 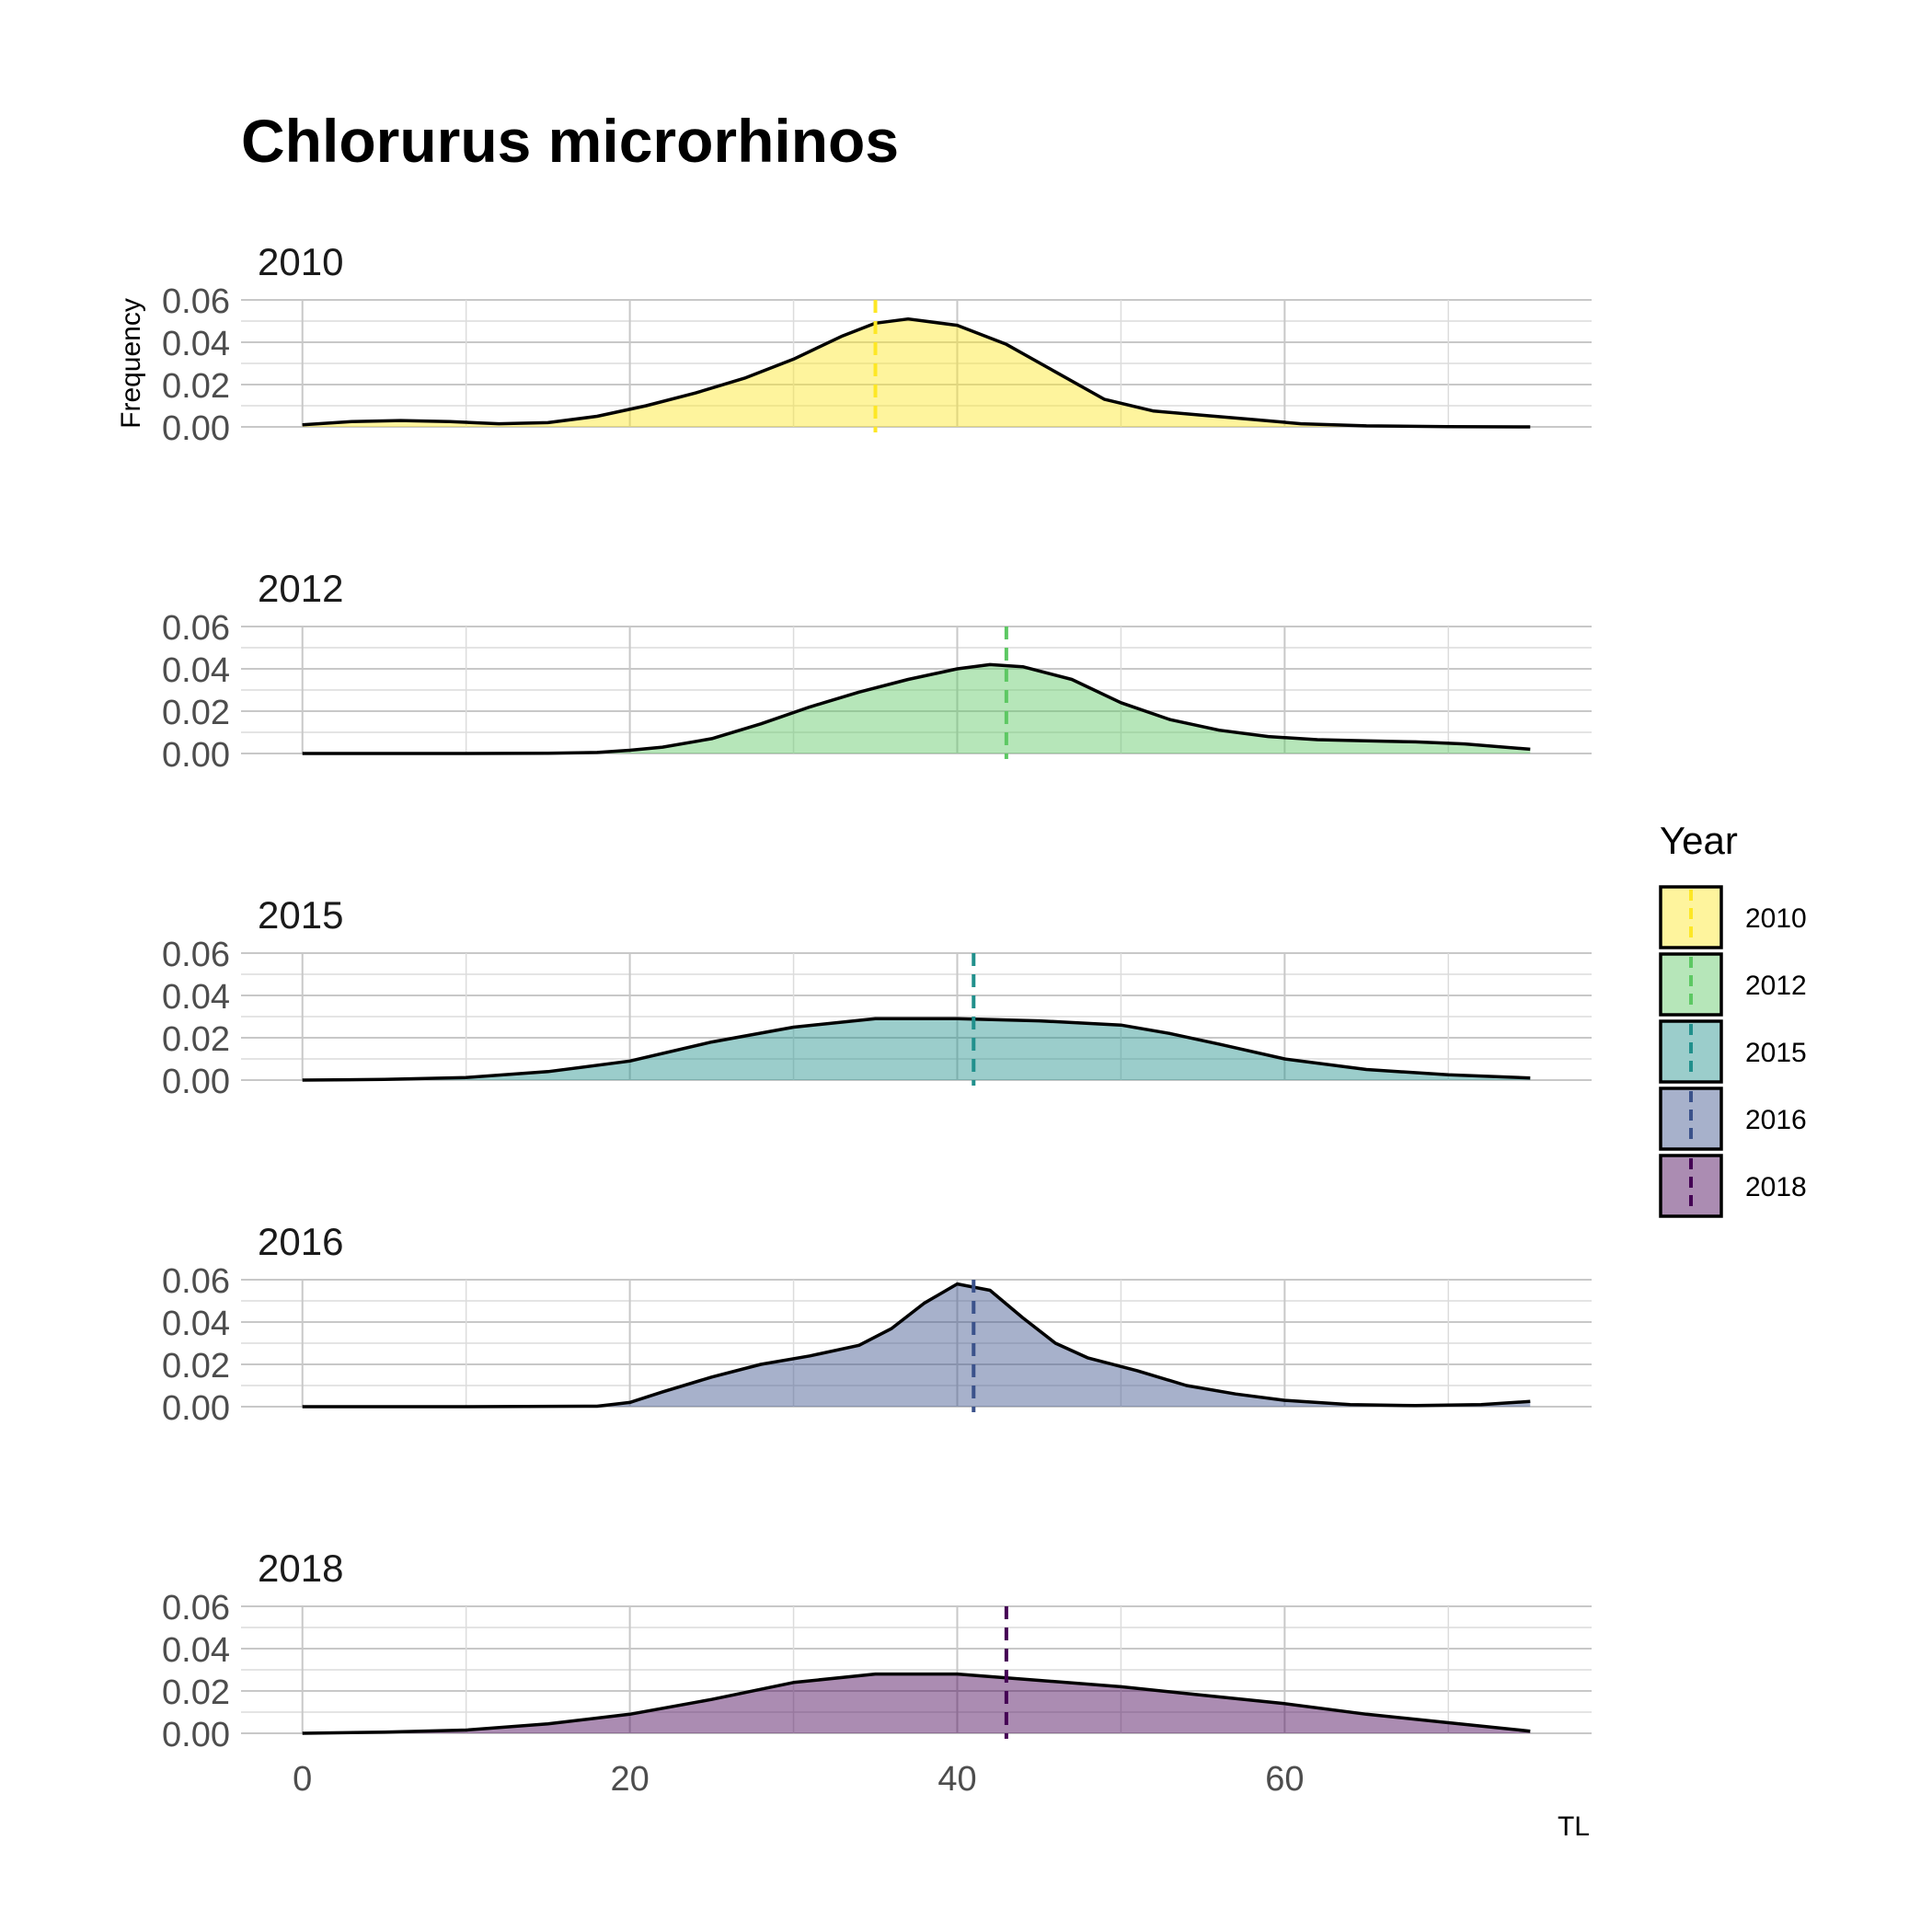 What do you see at coordinates (1776, 1120) in the screenshot?
I see `legend-label: 2016` at bounding box center [1776, 1120].